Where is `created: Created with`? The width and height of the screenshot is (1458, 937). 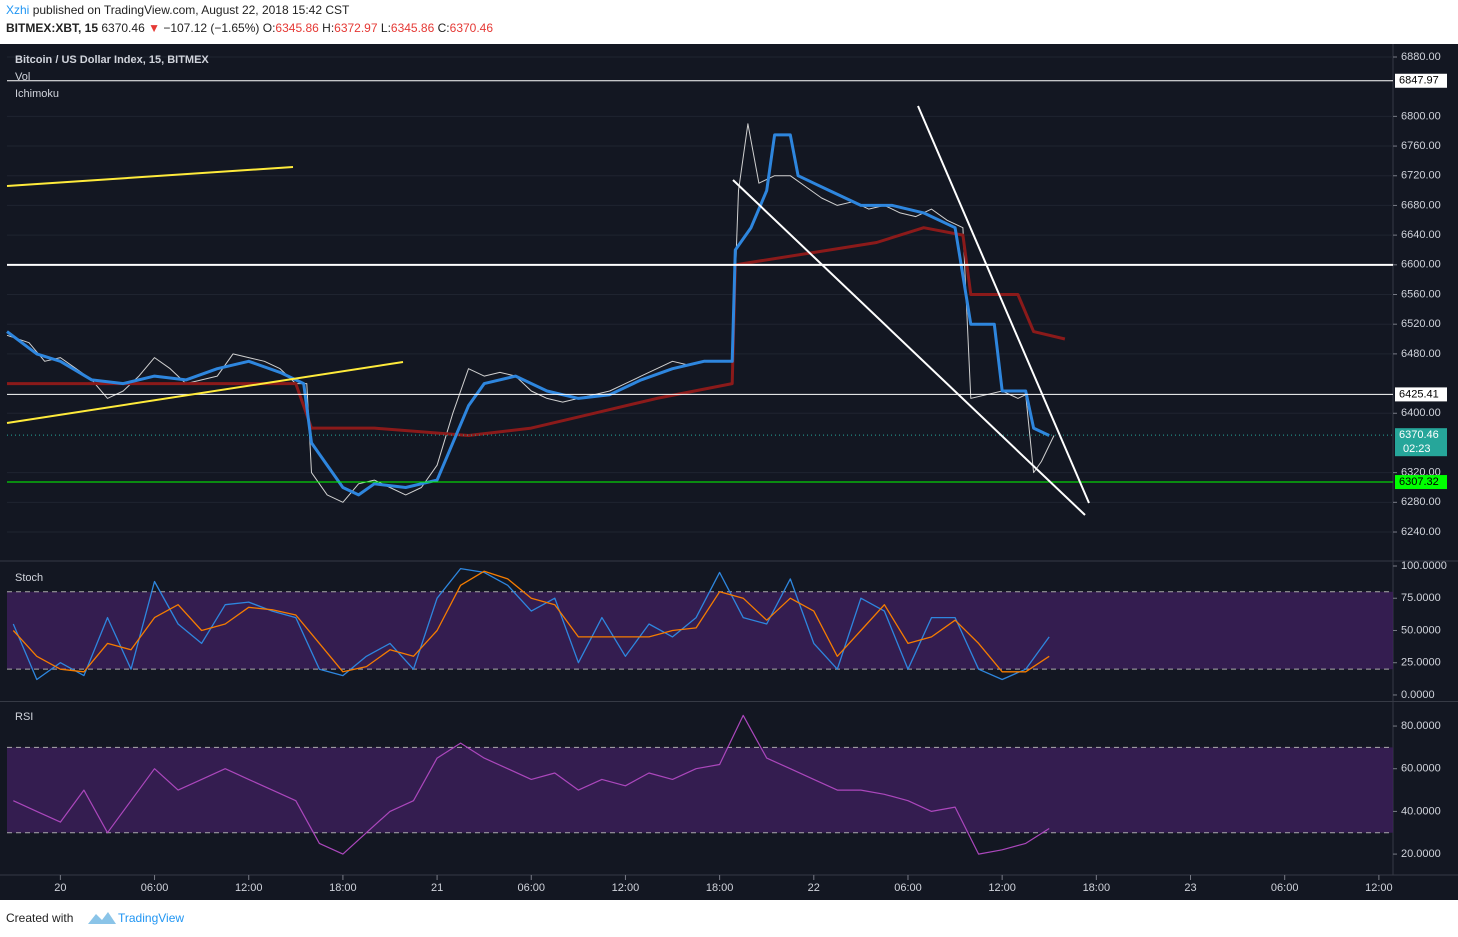
created: Created with is located at coordinates (39, 918).